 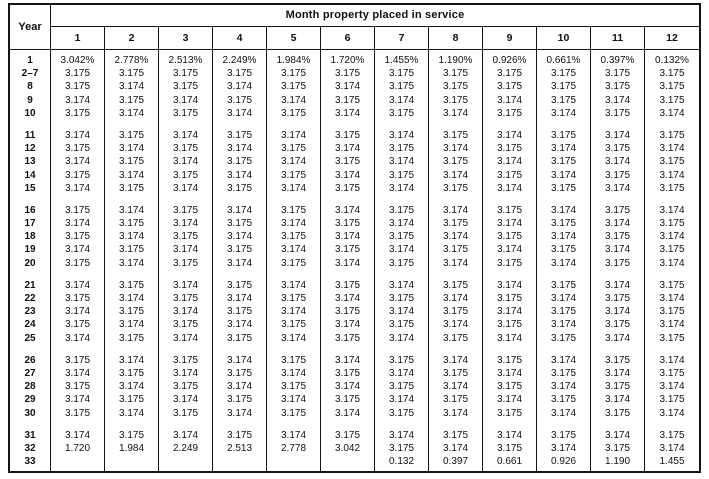 I want to click on year-label: 33, so click(x=30, y=462).